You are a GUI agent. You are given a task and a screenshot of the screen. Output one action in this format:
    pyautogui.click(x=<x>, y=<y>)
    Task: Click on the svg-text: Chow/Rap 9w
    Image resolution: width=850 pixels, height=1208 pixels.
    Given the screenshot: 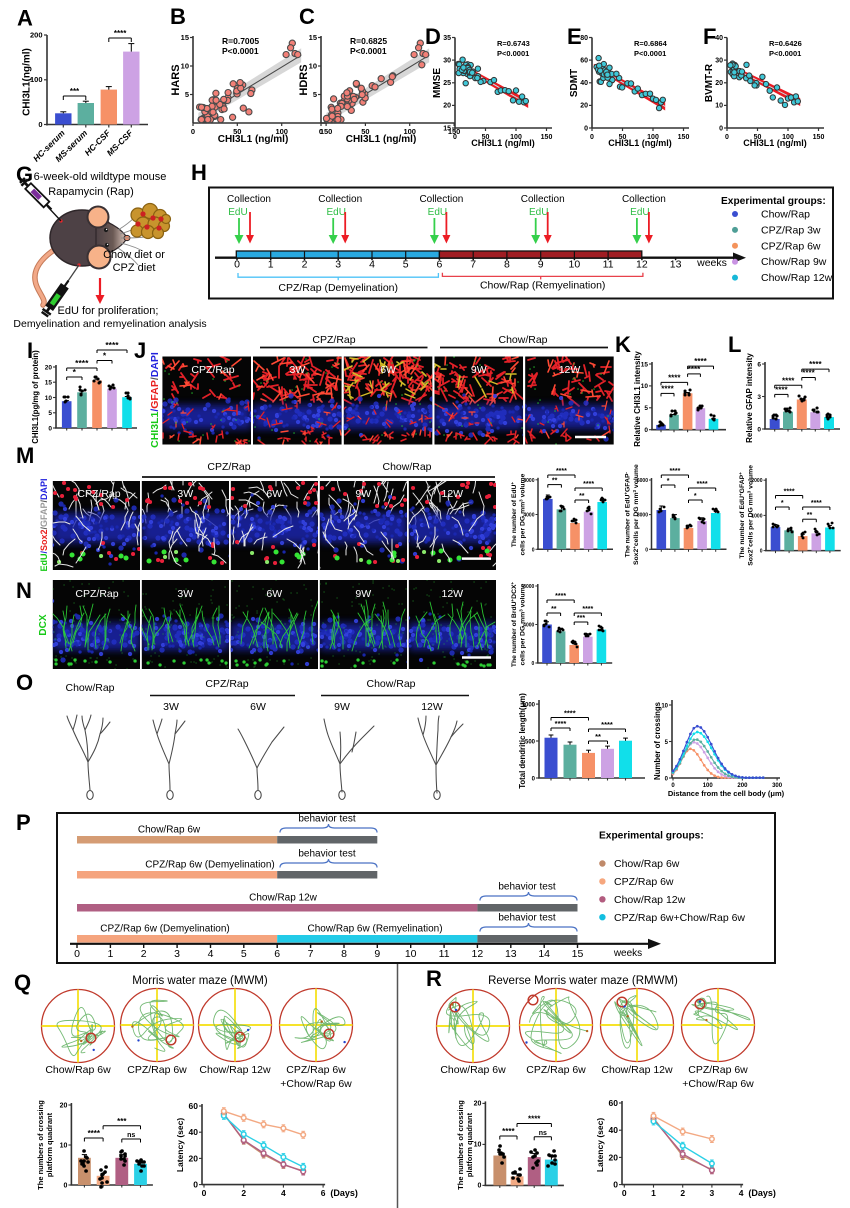 What is the action you would take?
    pyautogui.click(x=794, y=262)
    